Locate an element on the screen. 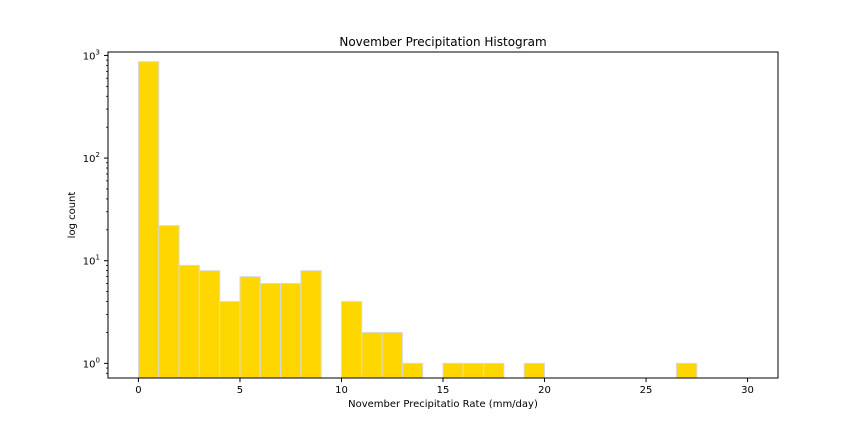  x-axis-ticks: 0 5 10 15 20 25 30 is located at coordinates (444, 387).